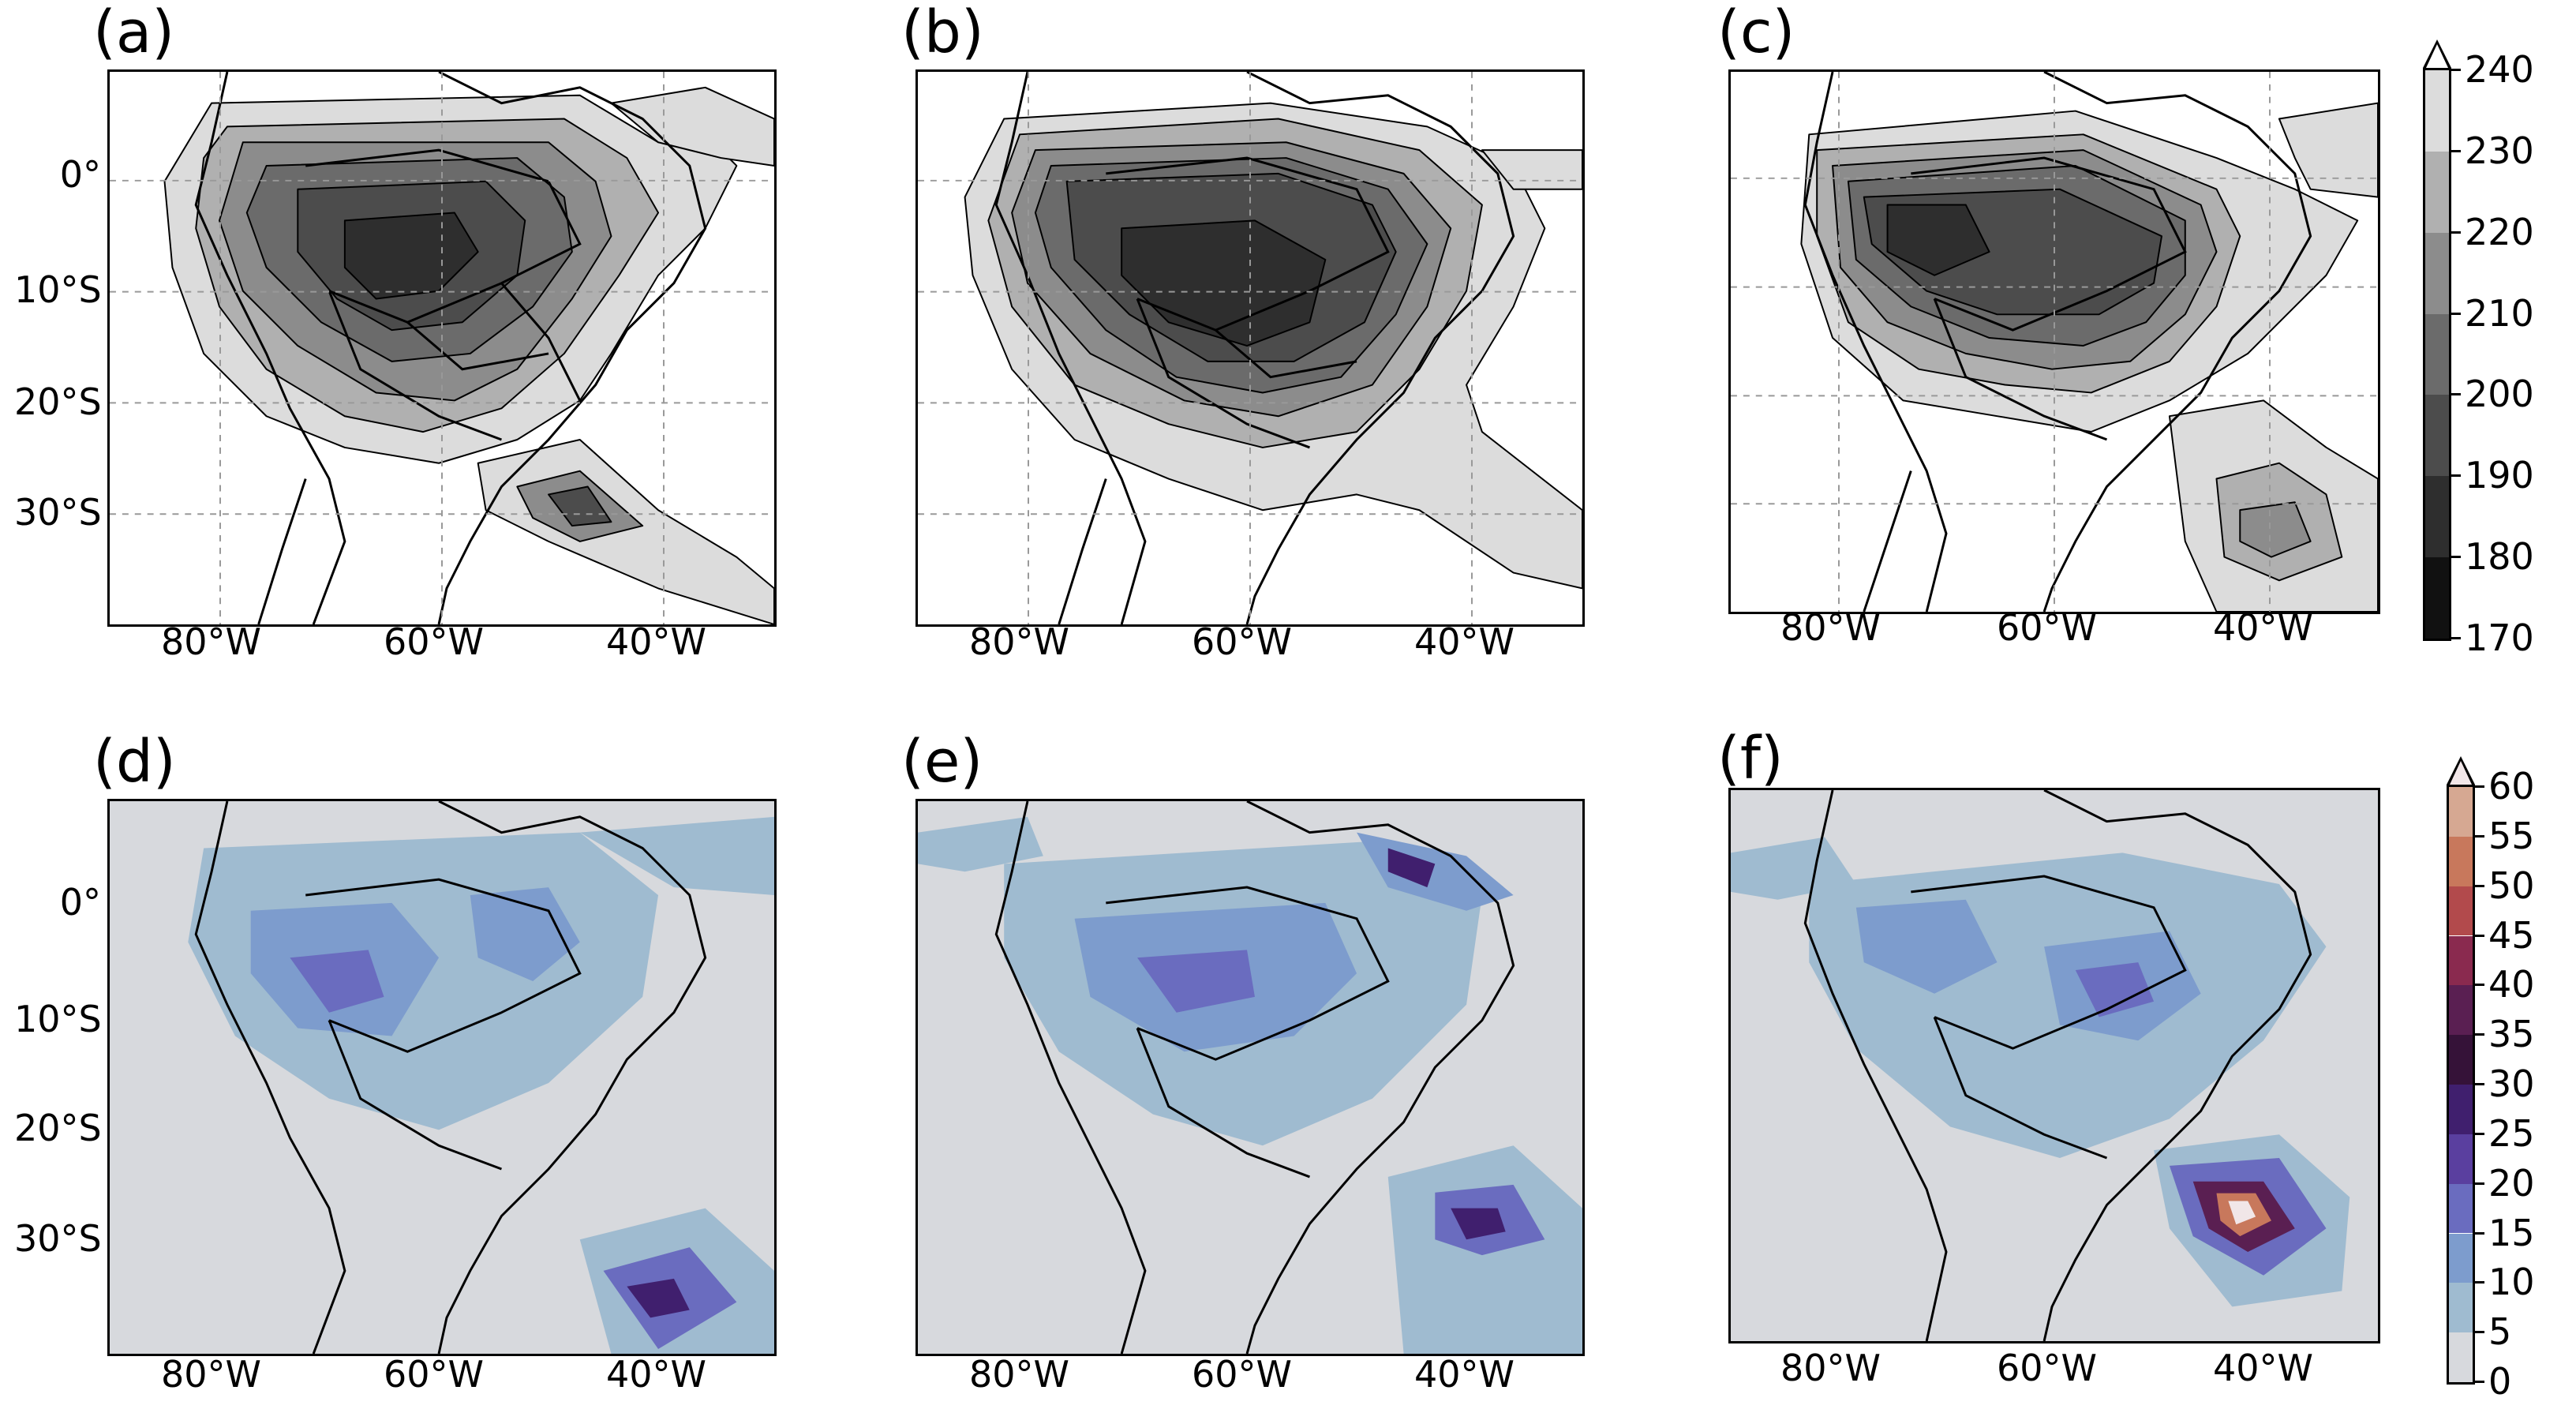  I want to click on map-panel-a, so click(442, 348).